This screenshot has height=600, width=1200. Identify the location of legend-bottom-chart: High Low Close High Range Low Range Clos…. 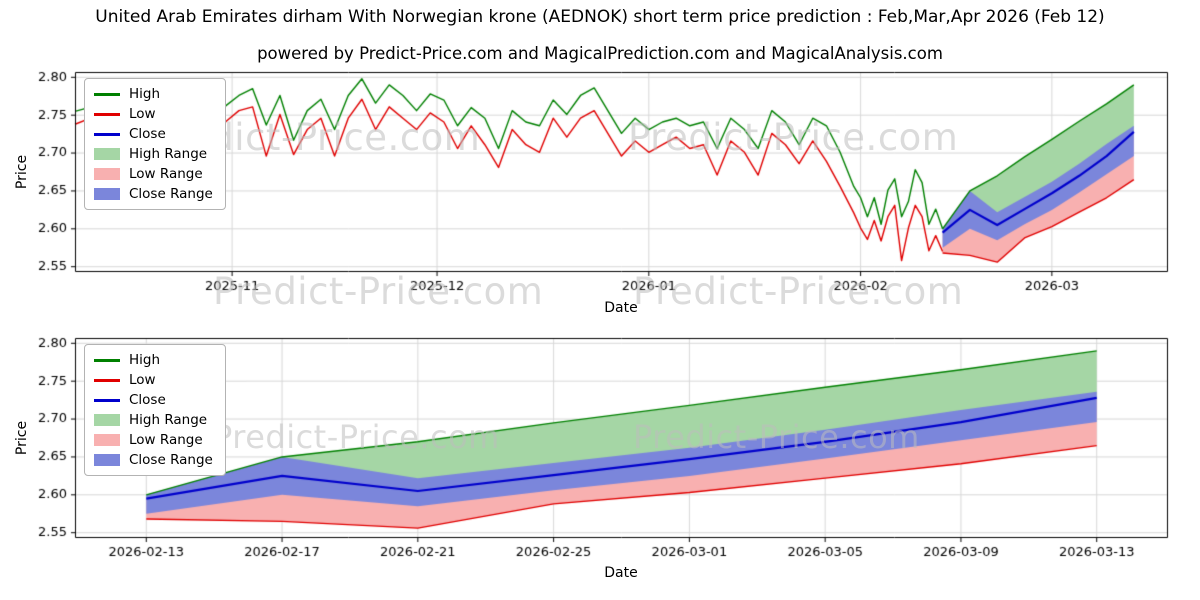
(155, 410).